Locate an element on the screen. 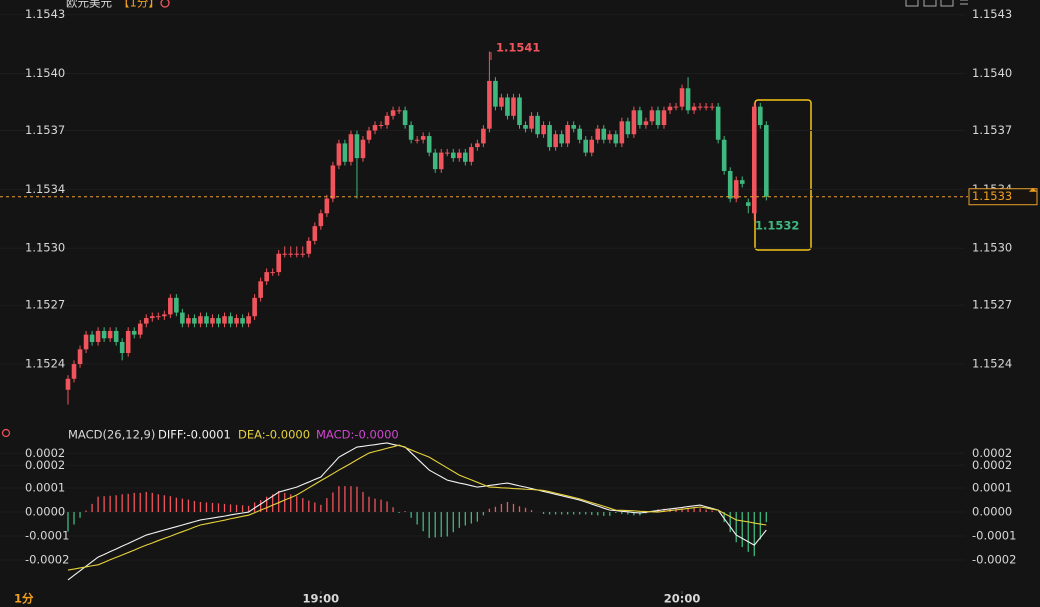 The image size is (1040, 607). y-tick-label: 1.1527 is located at coordinates (45, 305).